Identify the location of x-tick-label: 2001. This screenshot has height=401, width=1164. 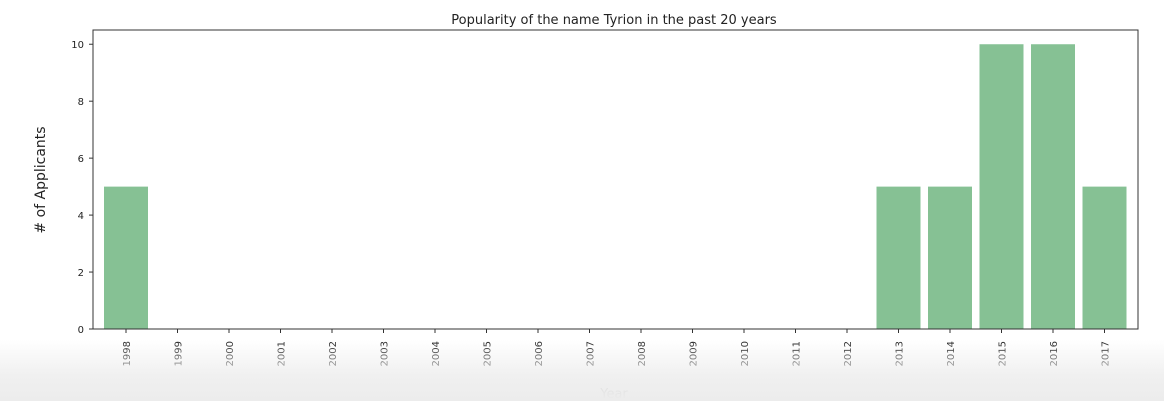
(282, 353).